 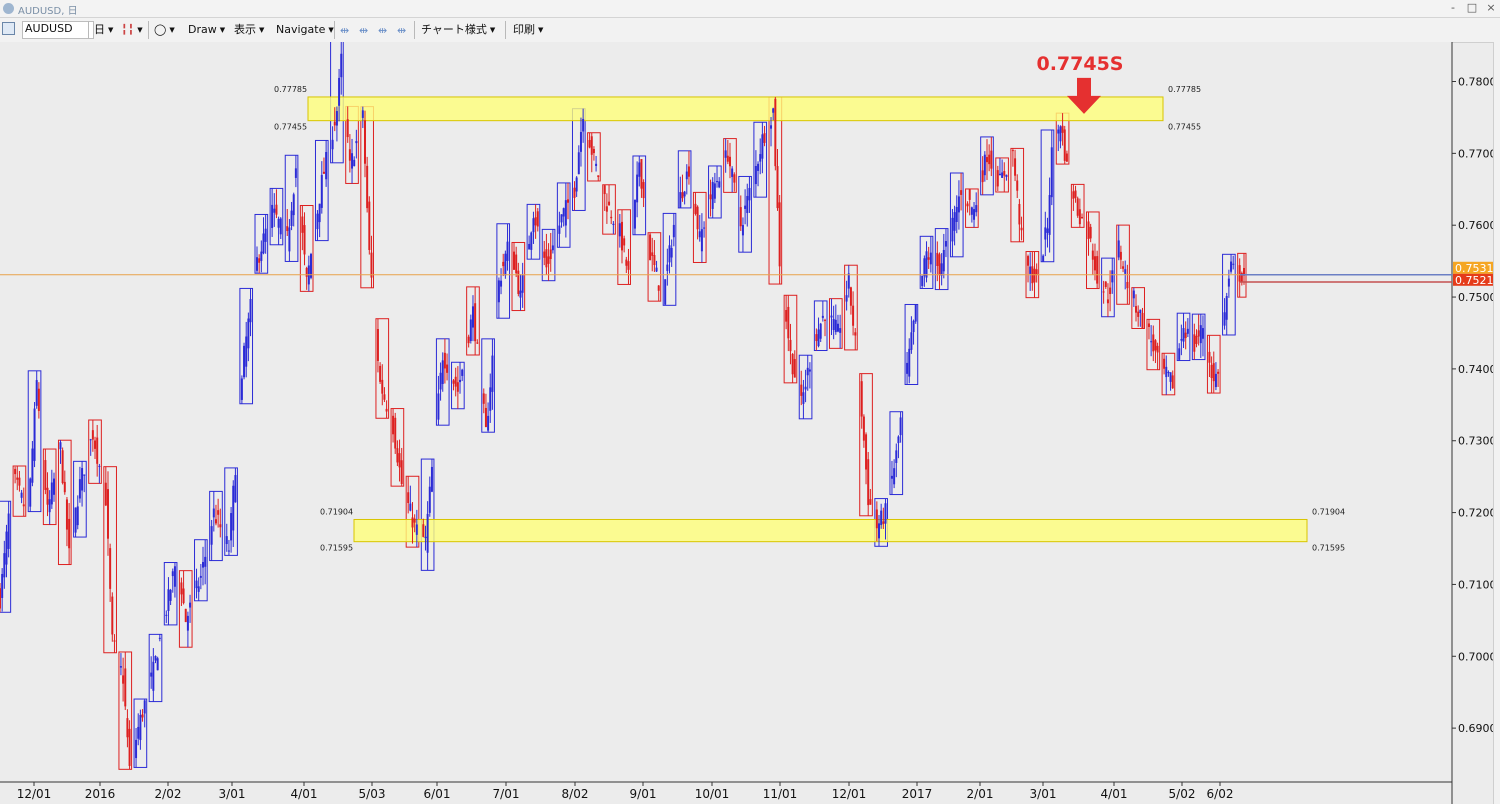 What do you see at coordinates (168, 794) in the screenshot?
I see `x-tick-label: 2/02` at bounding box center [168, 794].